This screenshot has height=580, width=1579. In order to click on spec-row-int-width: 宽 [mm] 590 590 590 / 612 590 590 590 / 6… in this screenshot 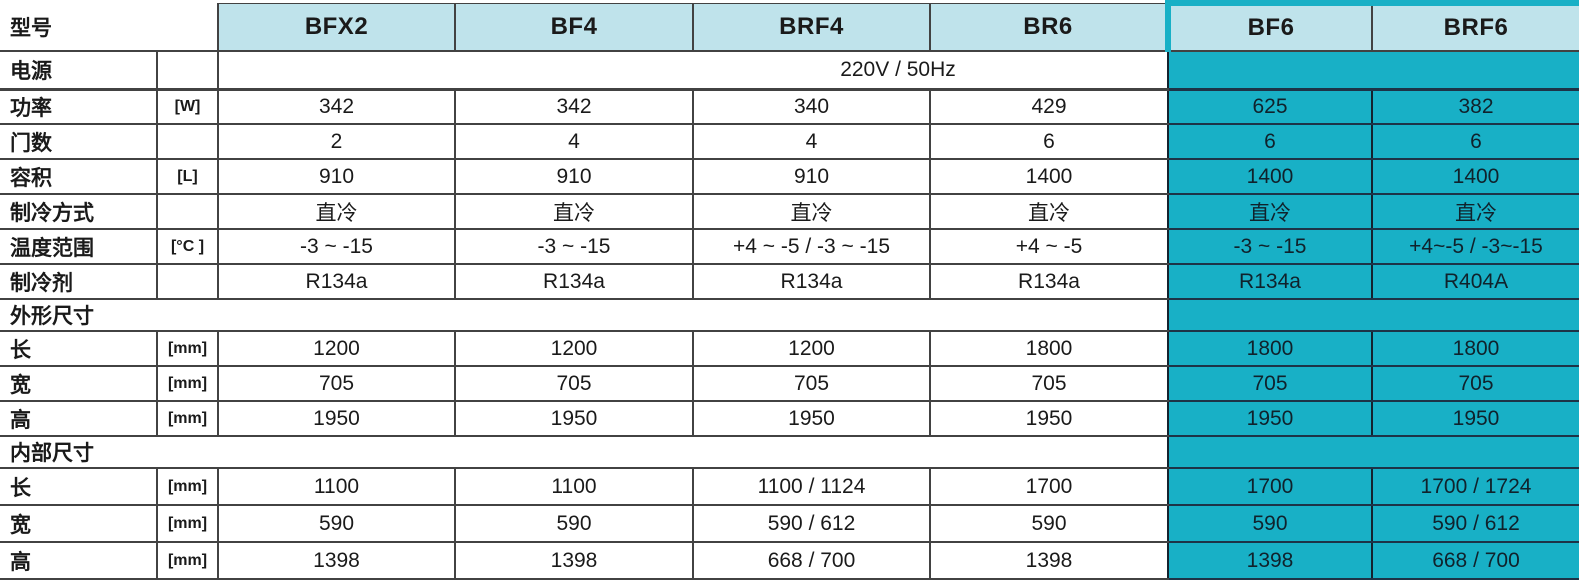, I will do `click(789, 524)`.